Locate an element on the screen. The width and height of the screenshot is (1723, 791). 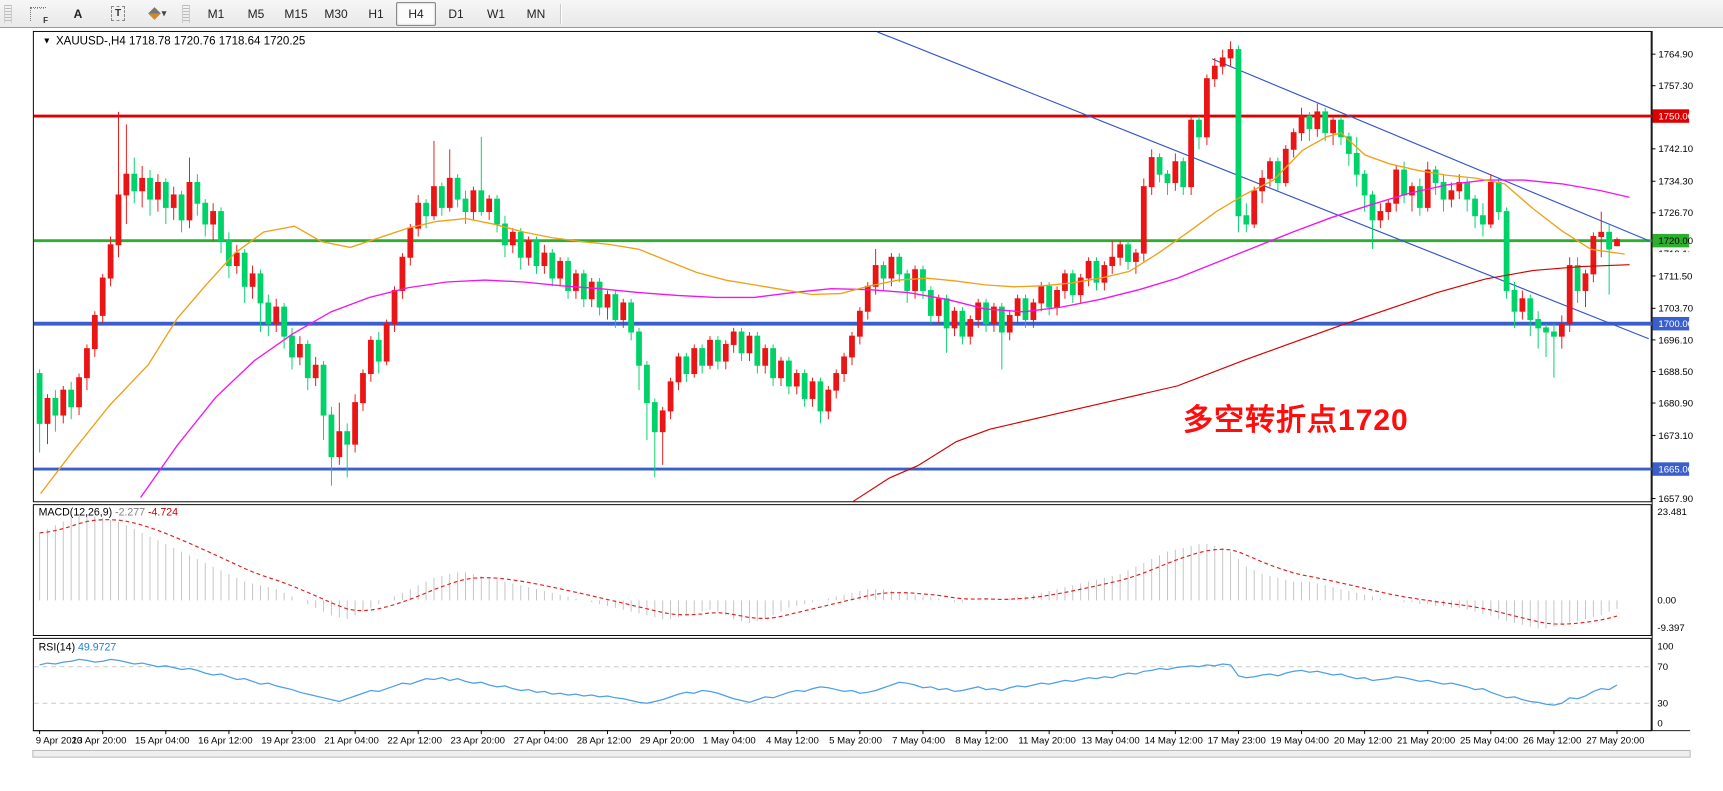
new-order-grid-icon: F is located at coordinates (38, 14).